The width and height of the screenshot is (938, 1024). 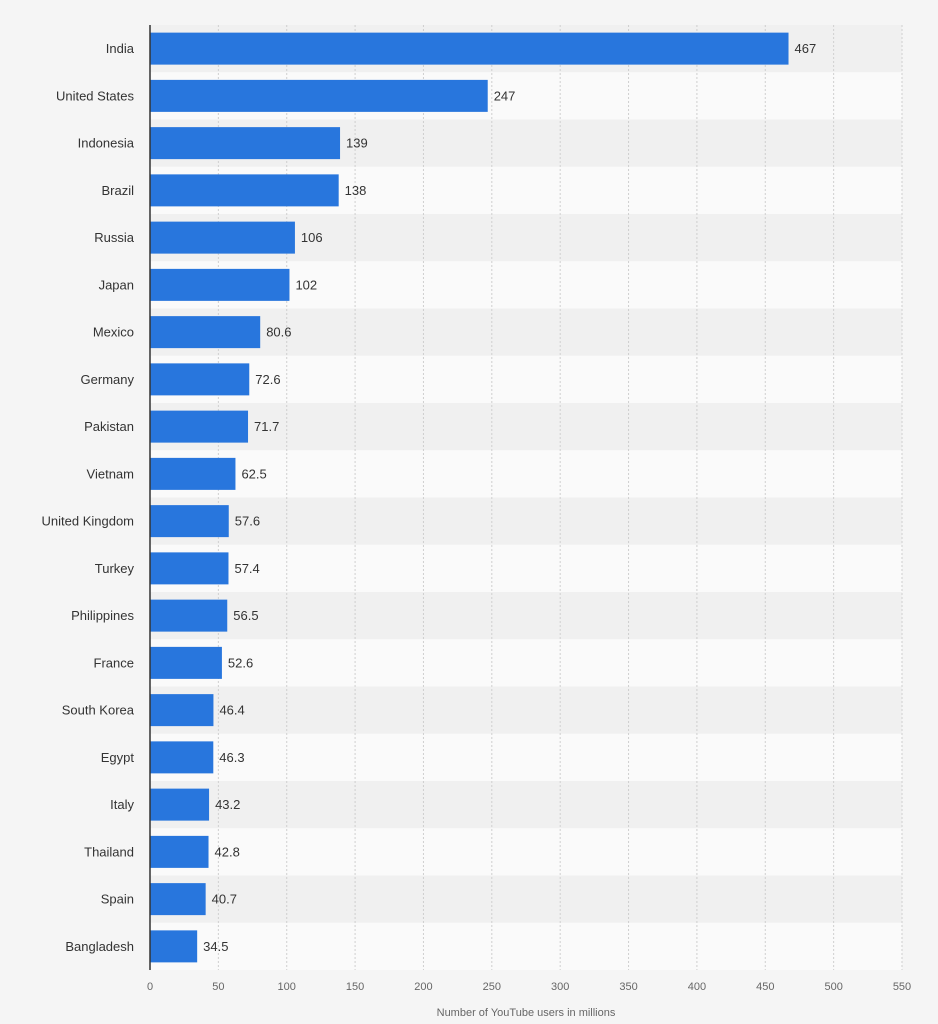 What do you see at coordinates (231, 757) in the screenshot?
I see `value-label: 46.3` at bounding box center [231, 757].